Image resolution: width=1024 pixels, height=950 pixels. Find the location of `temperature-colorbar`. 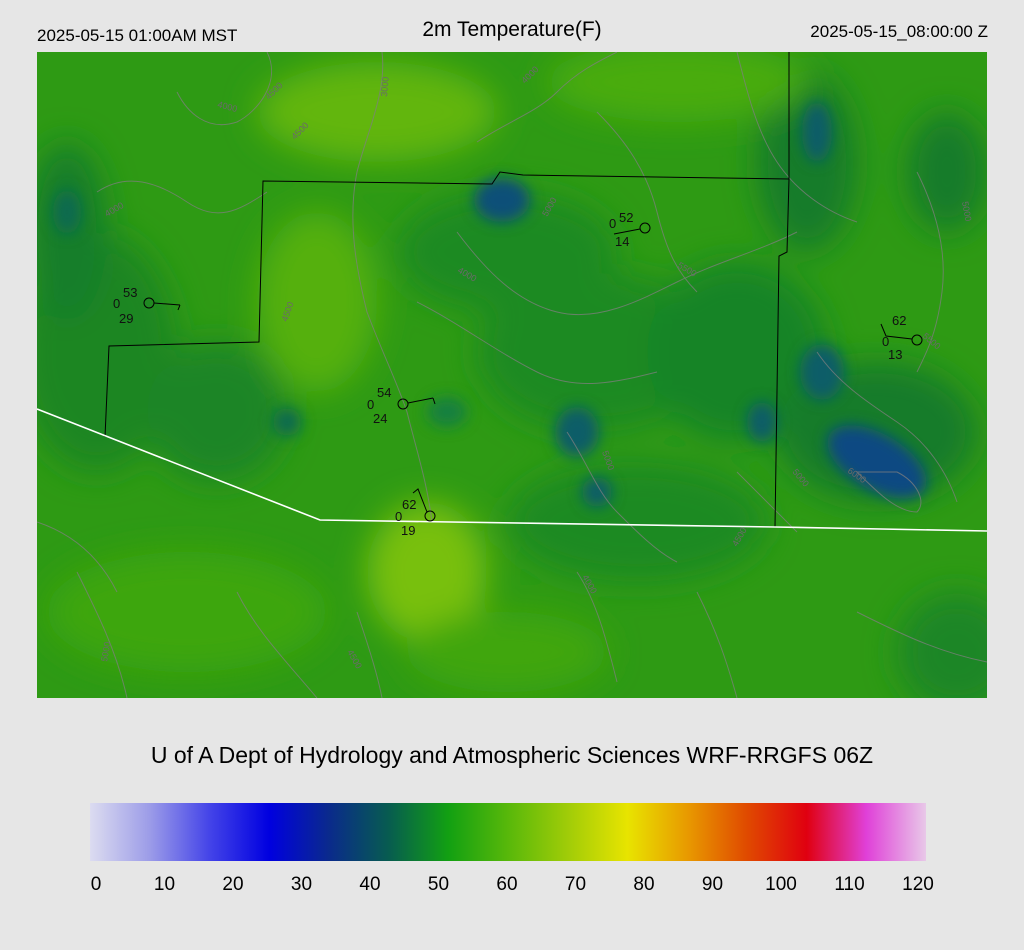

temperature-colorbar is located at coordinates (508, 832).